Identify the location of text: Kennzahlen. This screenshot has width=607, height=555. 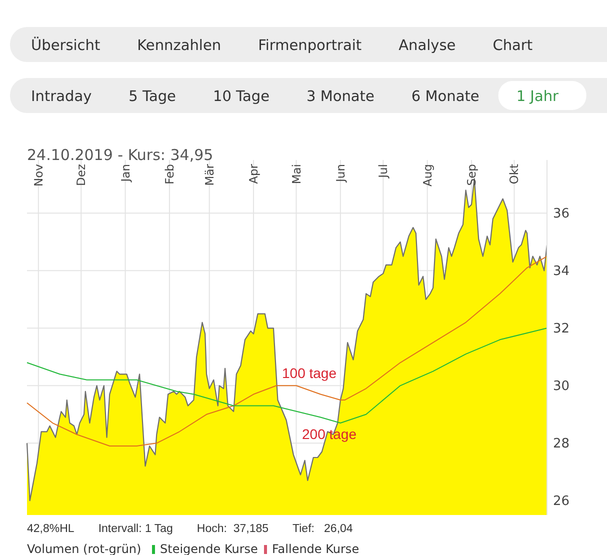
(179, 46).